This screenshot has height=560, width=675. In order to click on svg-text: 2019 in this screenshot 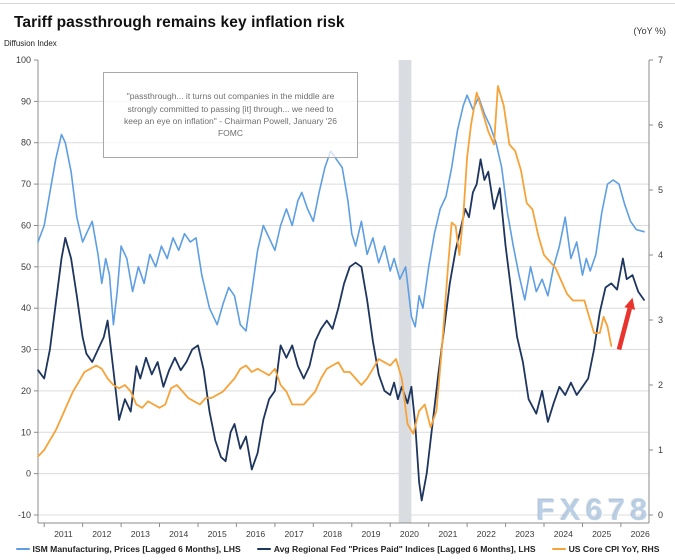, I will do `click(370, 534)`.